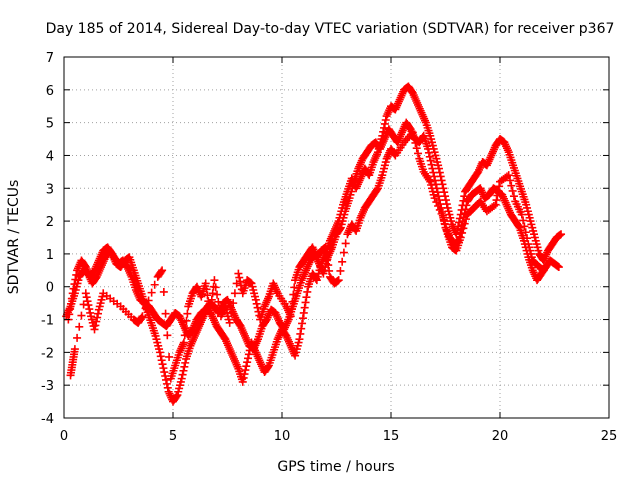  Describe the element at coordinates (173, 436) in the screenshot. I see `x-tick-label: 5` at that location.